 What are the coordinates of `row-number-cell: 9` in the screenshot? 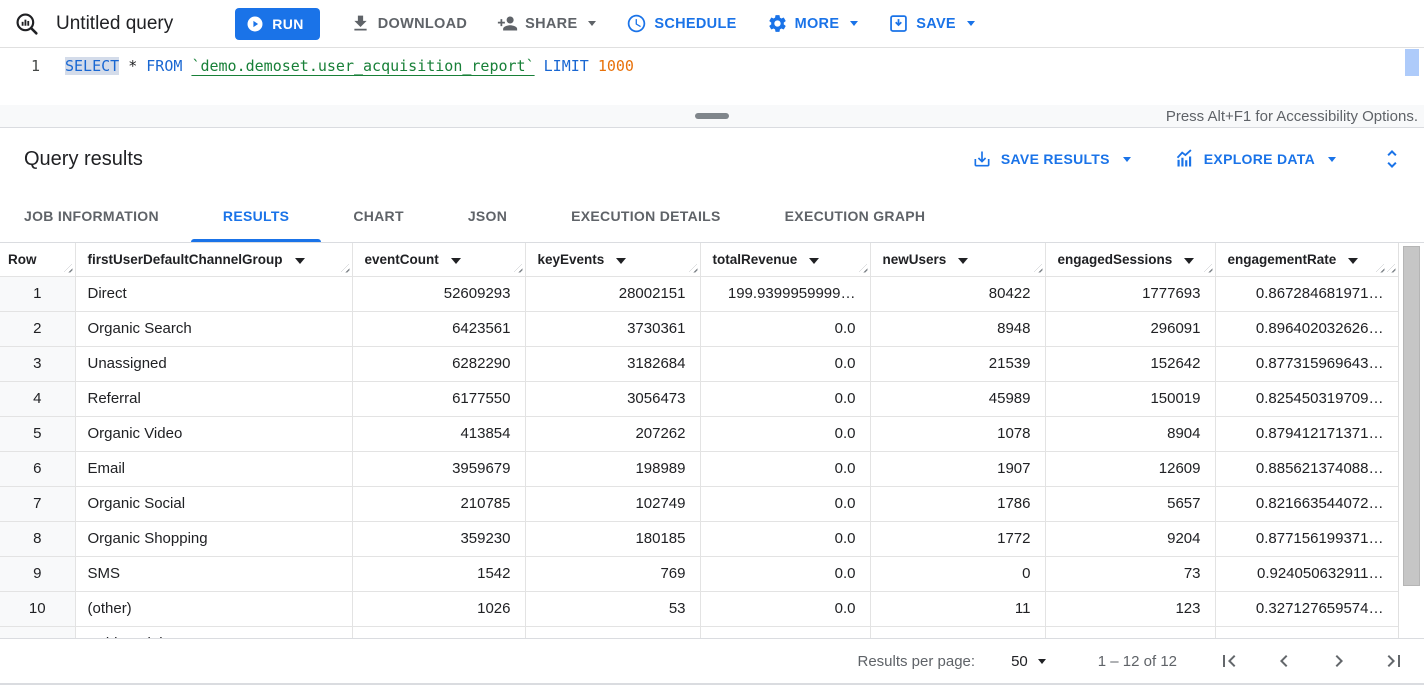 It's located at (38, 574).